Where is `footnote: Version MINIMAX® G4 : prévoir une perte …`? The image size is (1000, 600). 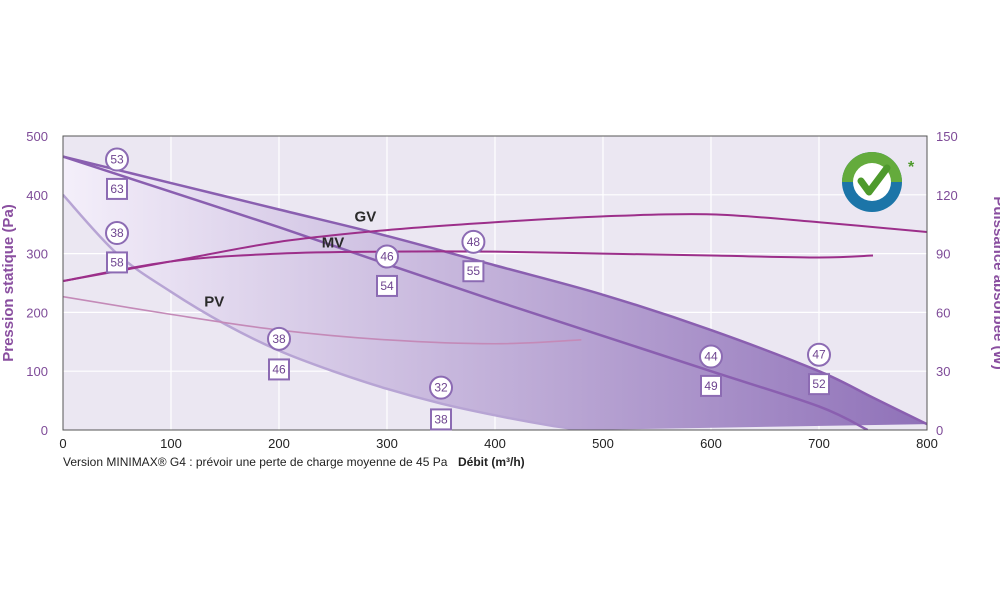
footnote: Version MINIMAX® G4 : prévoir une perte … is located at coordinates (255, 462).